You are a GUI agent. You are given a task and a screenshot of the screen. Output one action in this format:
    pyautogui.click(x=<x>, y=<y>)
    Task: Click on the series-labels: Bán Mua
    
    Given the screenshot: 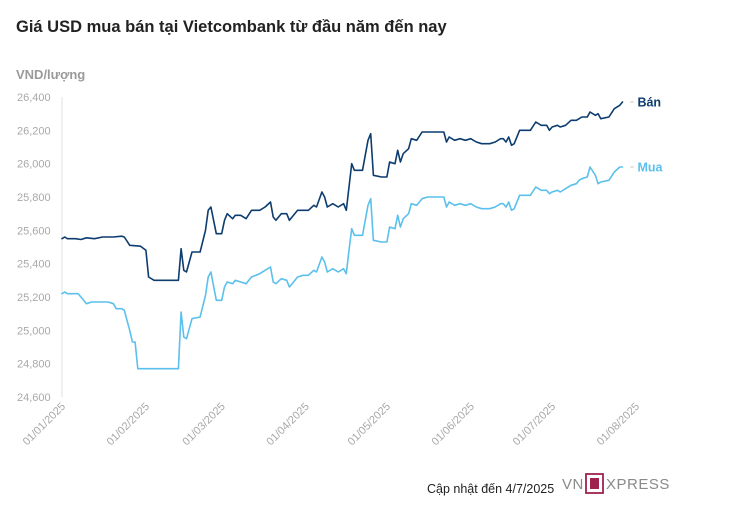 What is the action you would take?
    pyautogui.click(x=647, y=135)
    